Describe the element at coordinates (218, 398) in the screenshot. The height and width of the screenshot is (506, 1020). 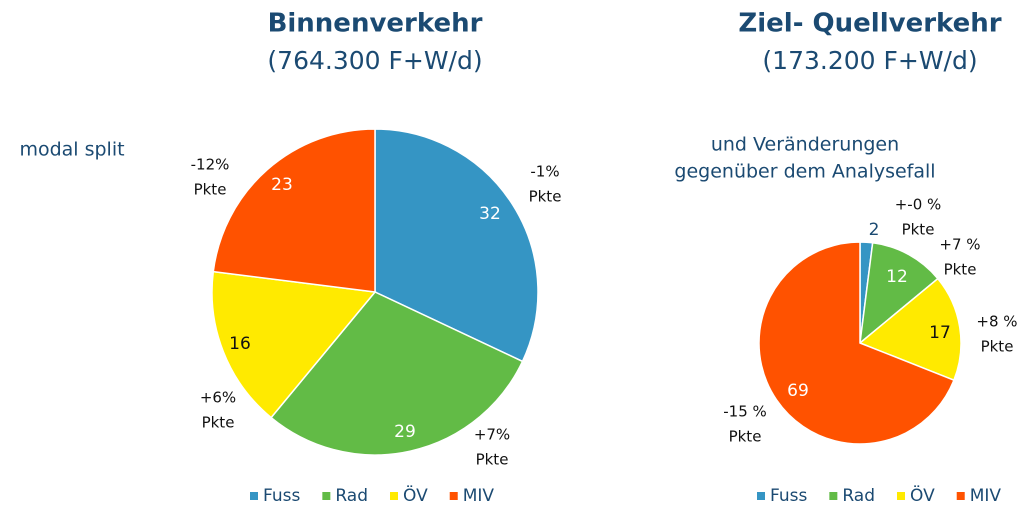
I see `change-label: +6%` at that location.